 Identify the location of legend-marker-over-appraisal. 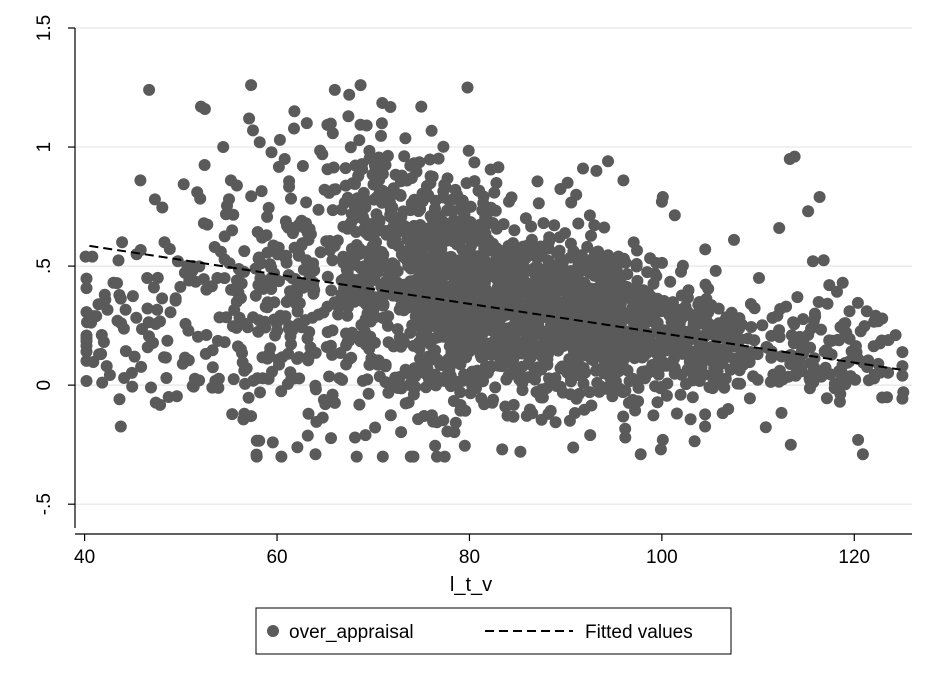
(273, 631).